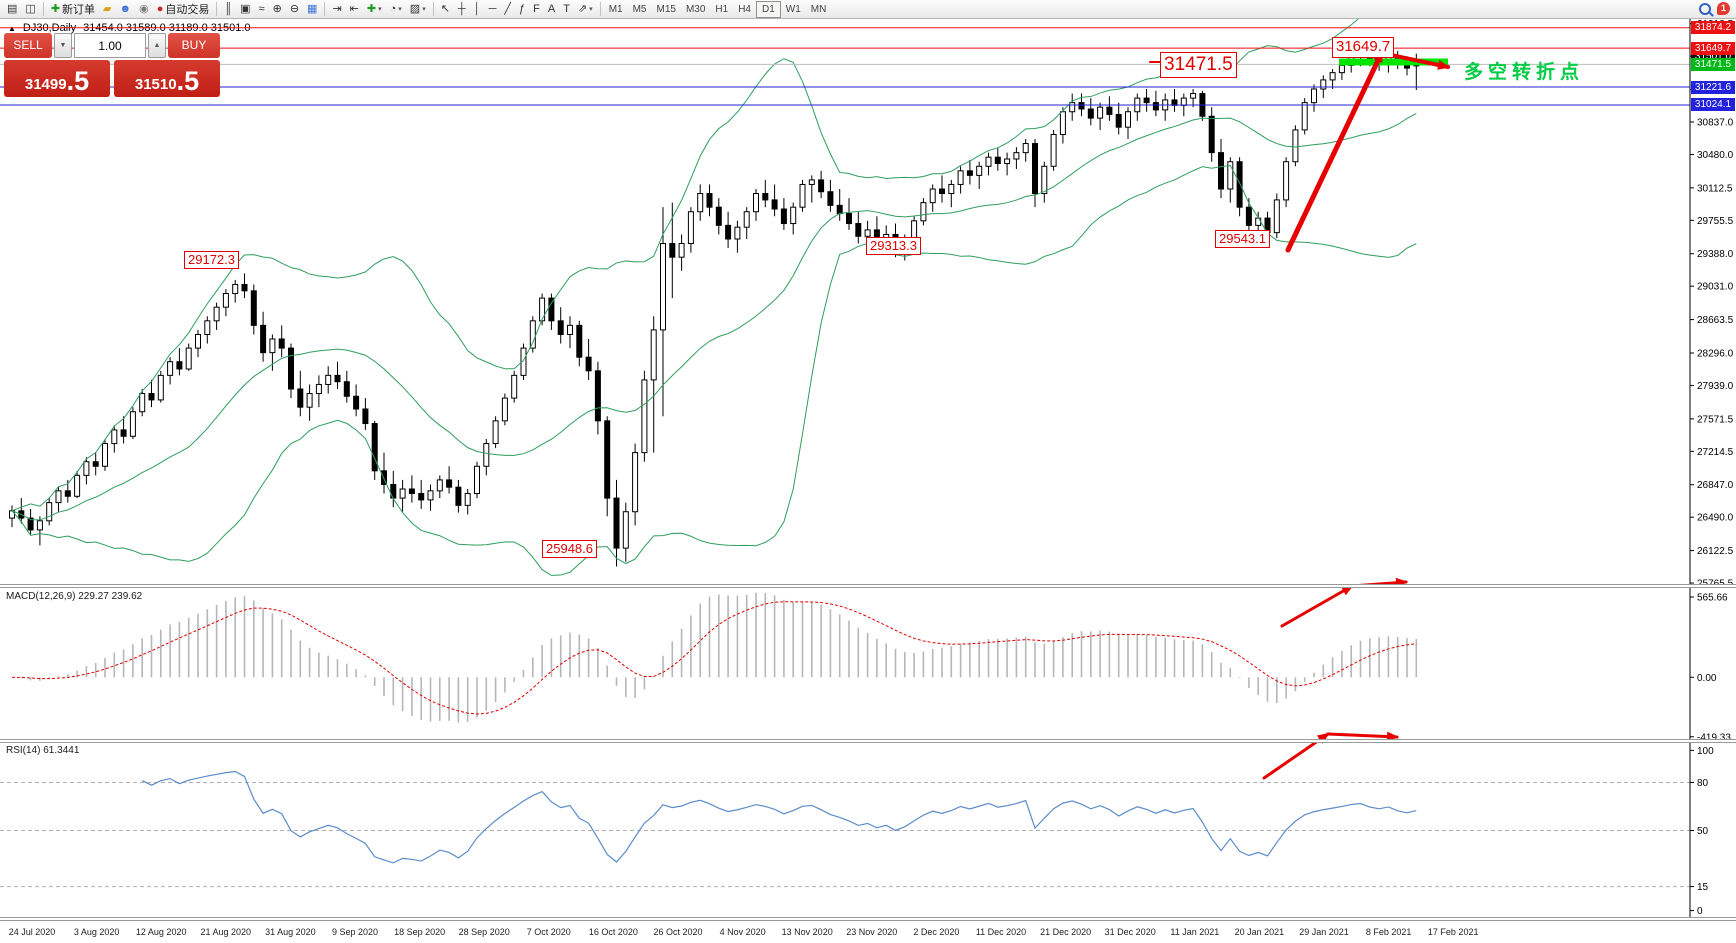 This screenshot has height=943, width=1736. Describe the element at coordinates (536, 8) in the screenshot. I see `fibo-expansion-icon: F` at that location.